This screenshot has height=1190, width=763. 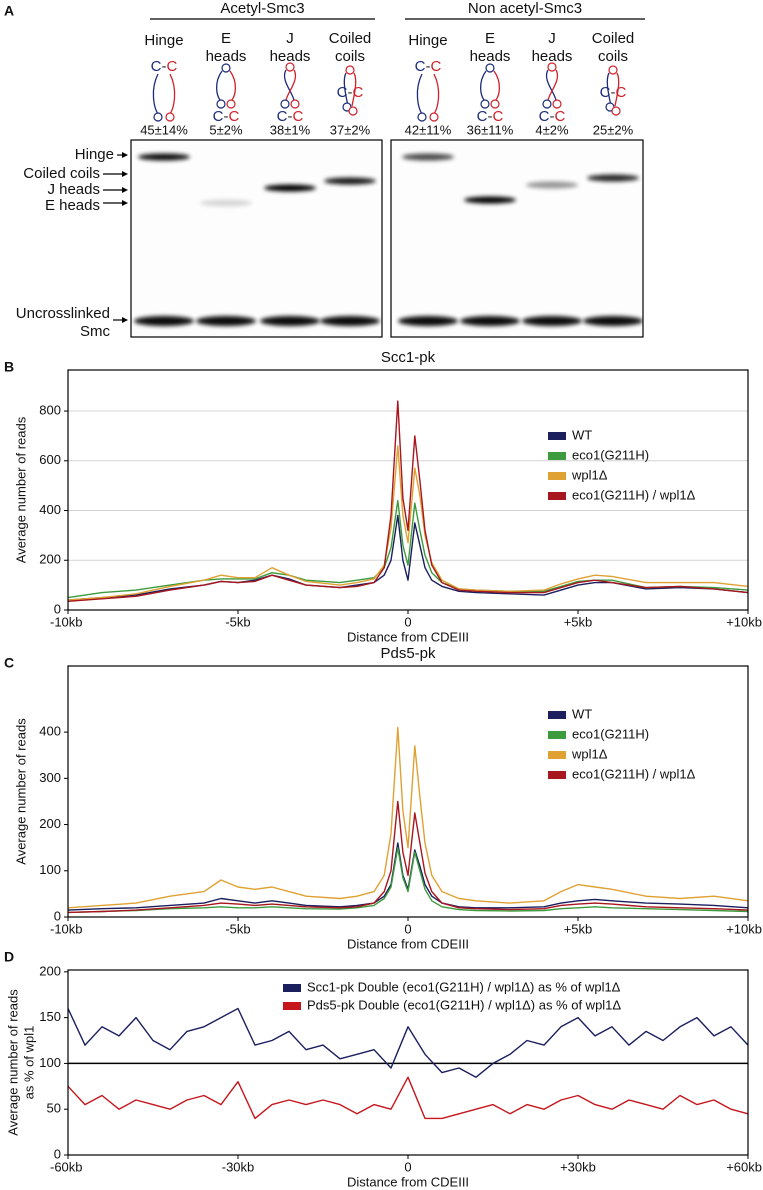 I want to click on chart-title: Scc1-pk, so click(x=408, y=357).